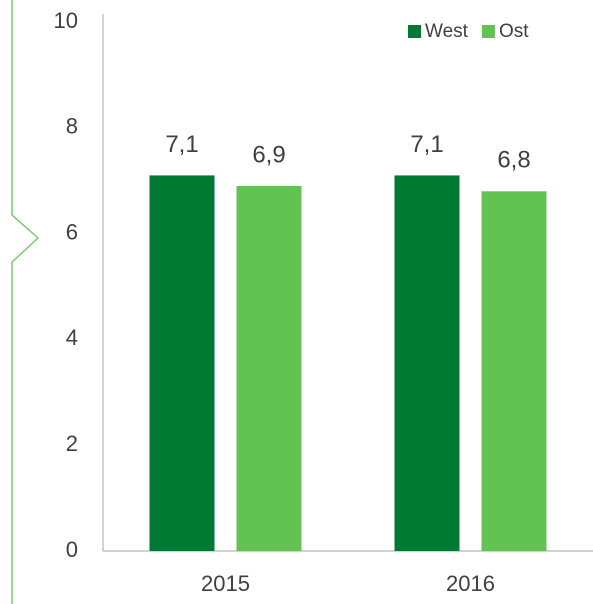  What do you see at coordinates (513, 160) in the screenshot?
I see `value-label: 6,8` at bounding box center [513, 160].